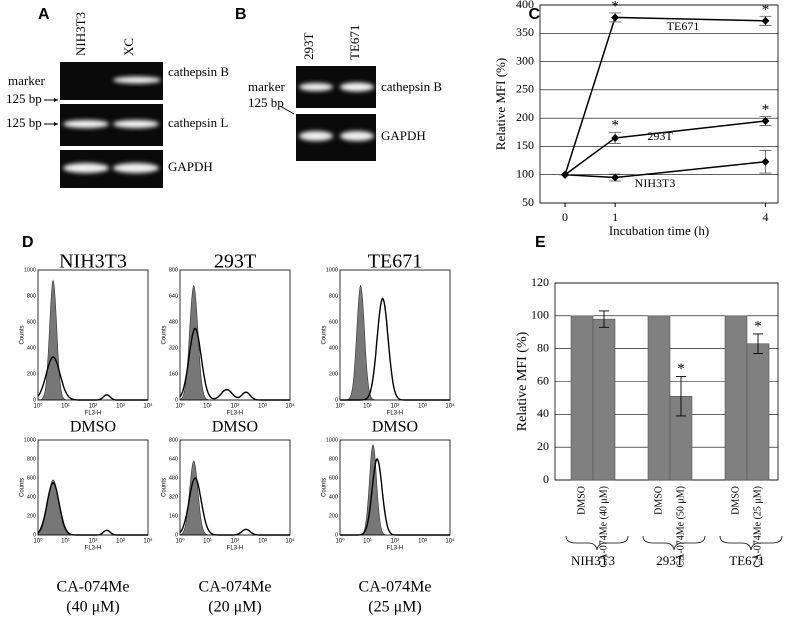 The image size is (798, 623). Describe the element at coordinates (670, 560) in the screenshot. I see `group-label: 293T` at that location.